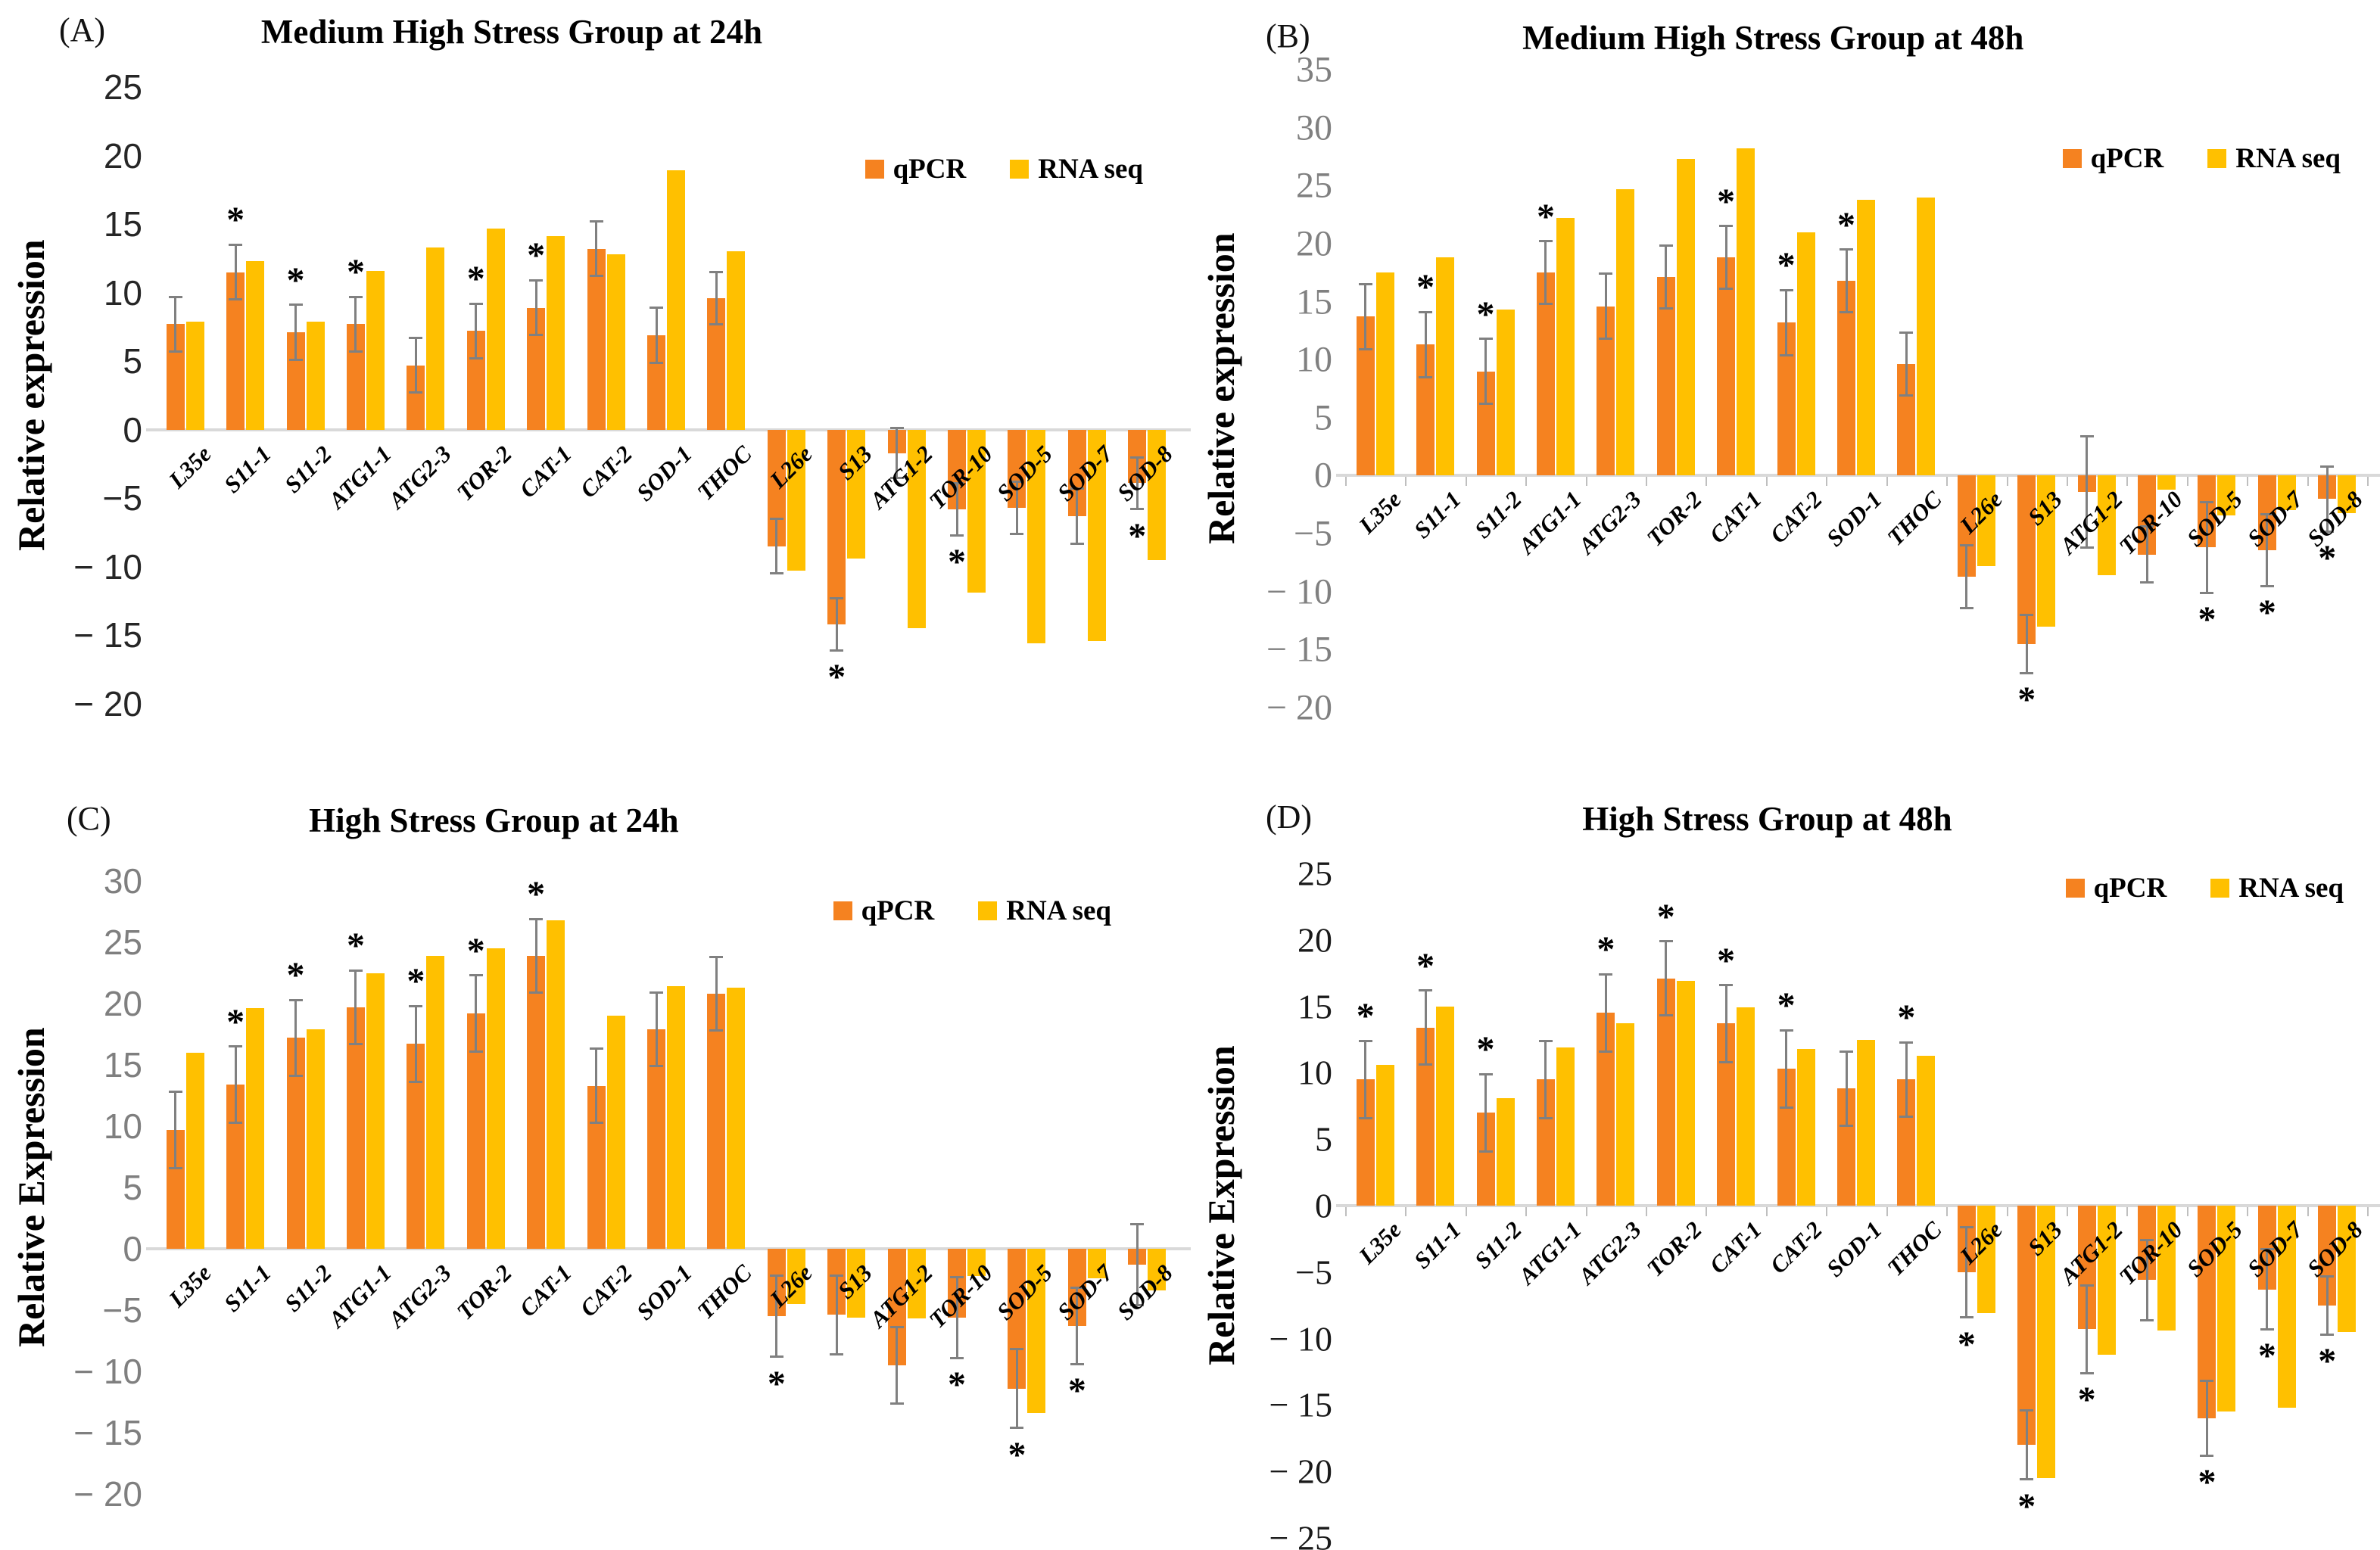  What do you see at coordinates (1906, 396) in the screenshot?
I see `error-cap-bottom-THOC` at bounding box center [1906, 396].